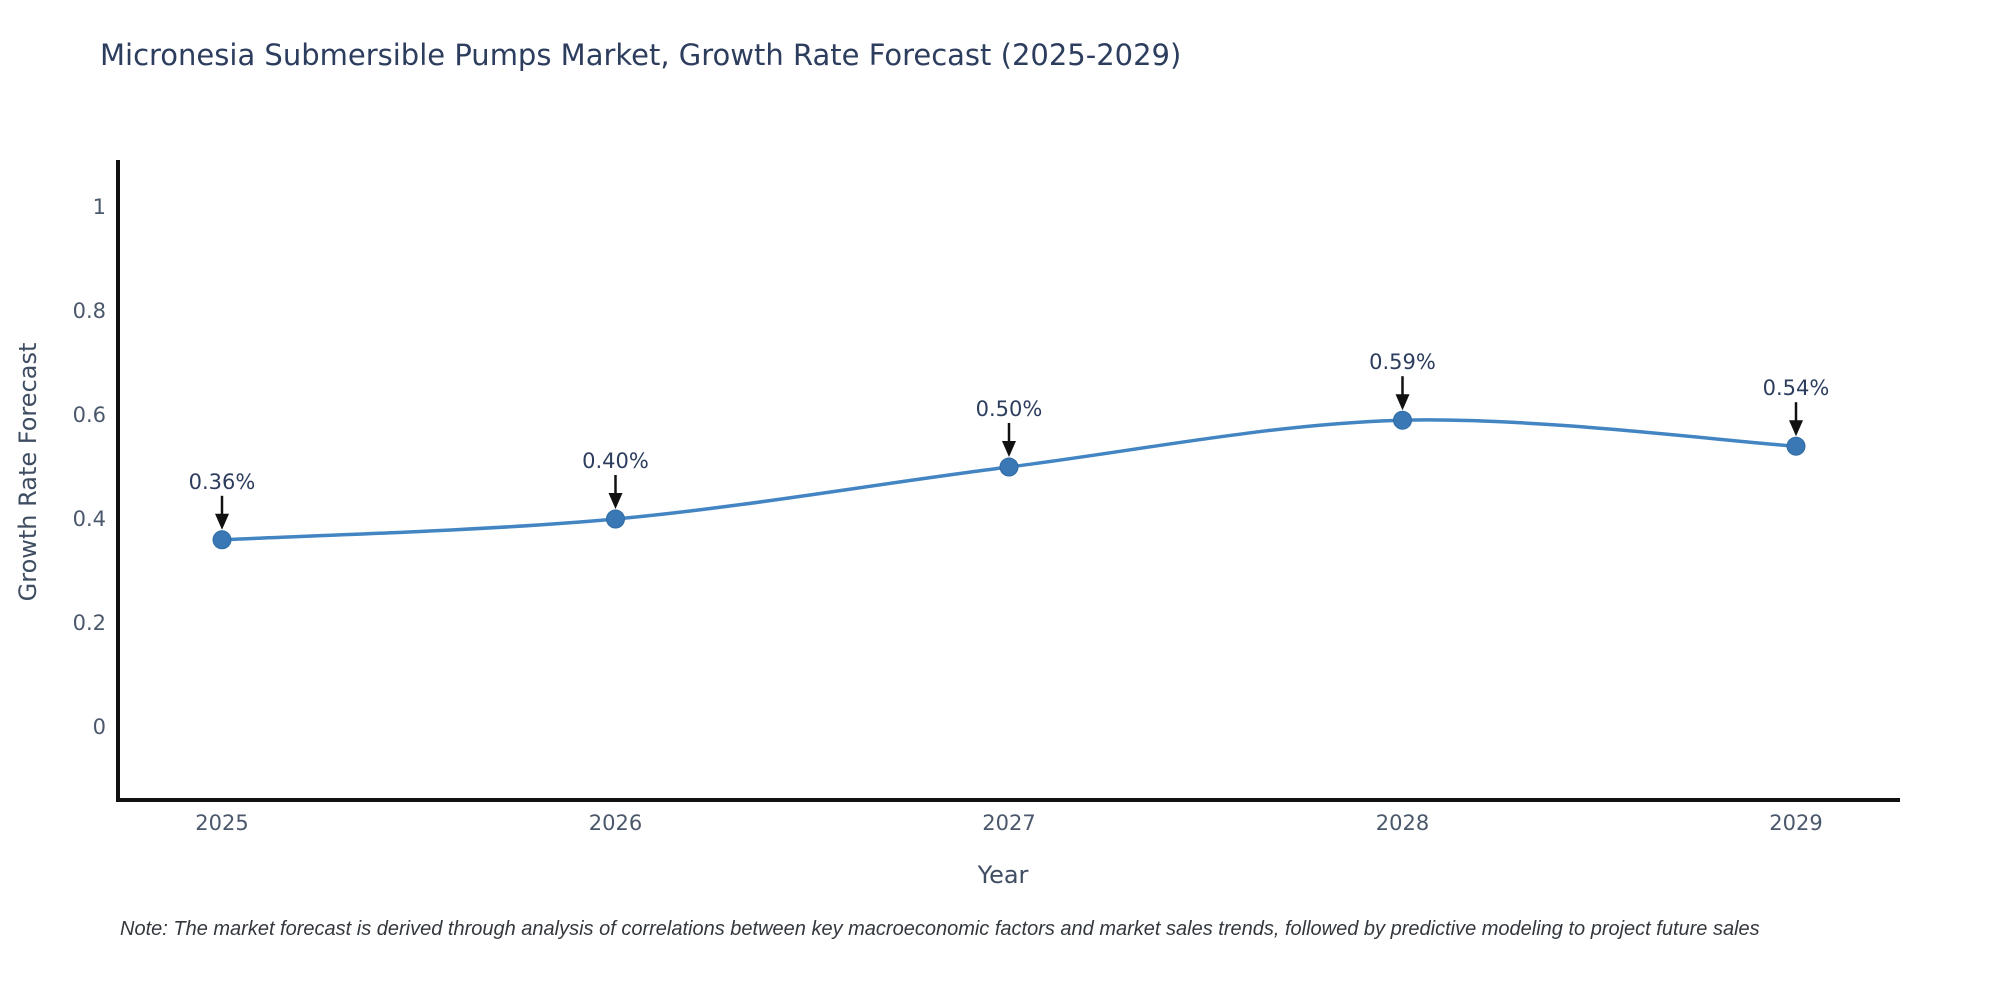 Image resolution: width=2000 pixels, height=1000 pixels. Describe the element at coordinates (1796, 388) in the screenshot. I see `data-point-label: 0.54%` at that location.